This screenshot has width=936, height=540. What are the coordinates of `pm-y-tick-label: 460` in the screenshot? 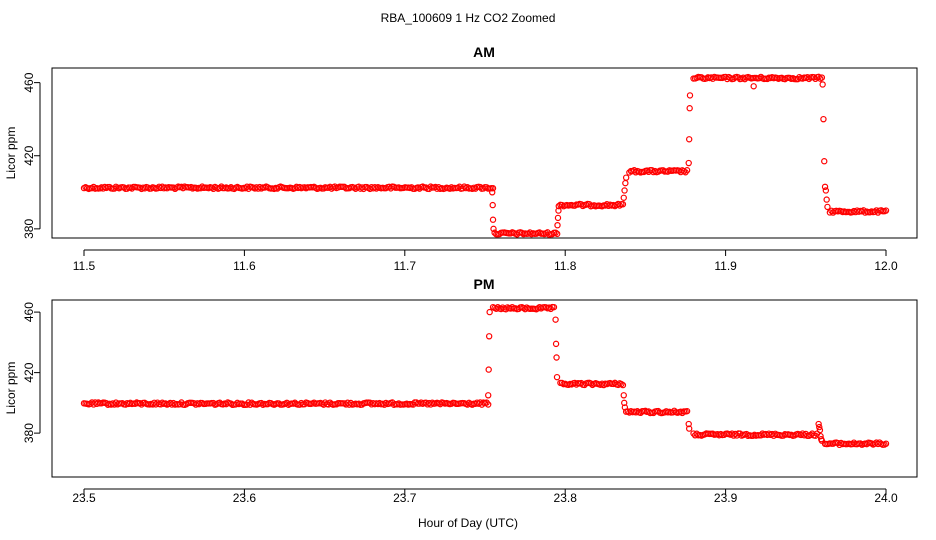 It's located at (29, 312).